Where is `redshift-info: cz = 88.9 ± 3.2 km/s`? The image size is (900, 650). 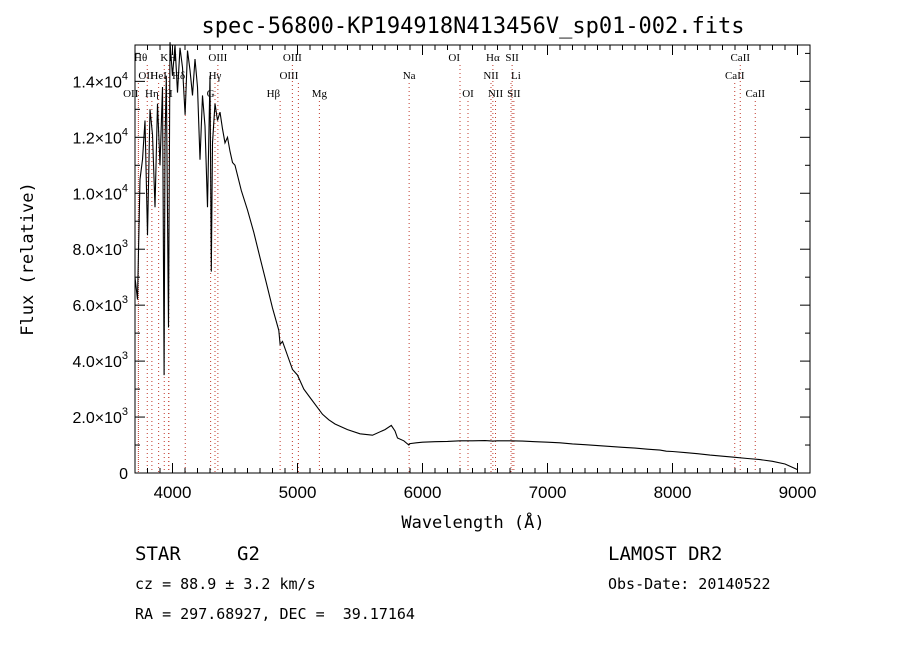
redshift-info: cz = 88.9 ± 3.2 km/s is located at coordinates (225, 584).